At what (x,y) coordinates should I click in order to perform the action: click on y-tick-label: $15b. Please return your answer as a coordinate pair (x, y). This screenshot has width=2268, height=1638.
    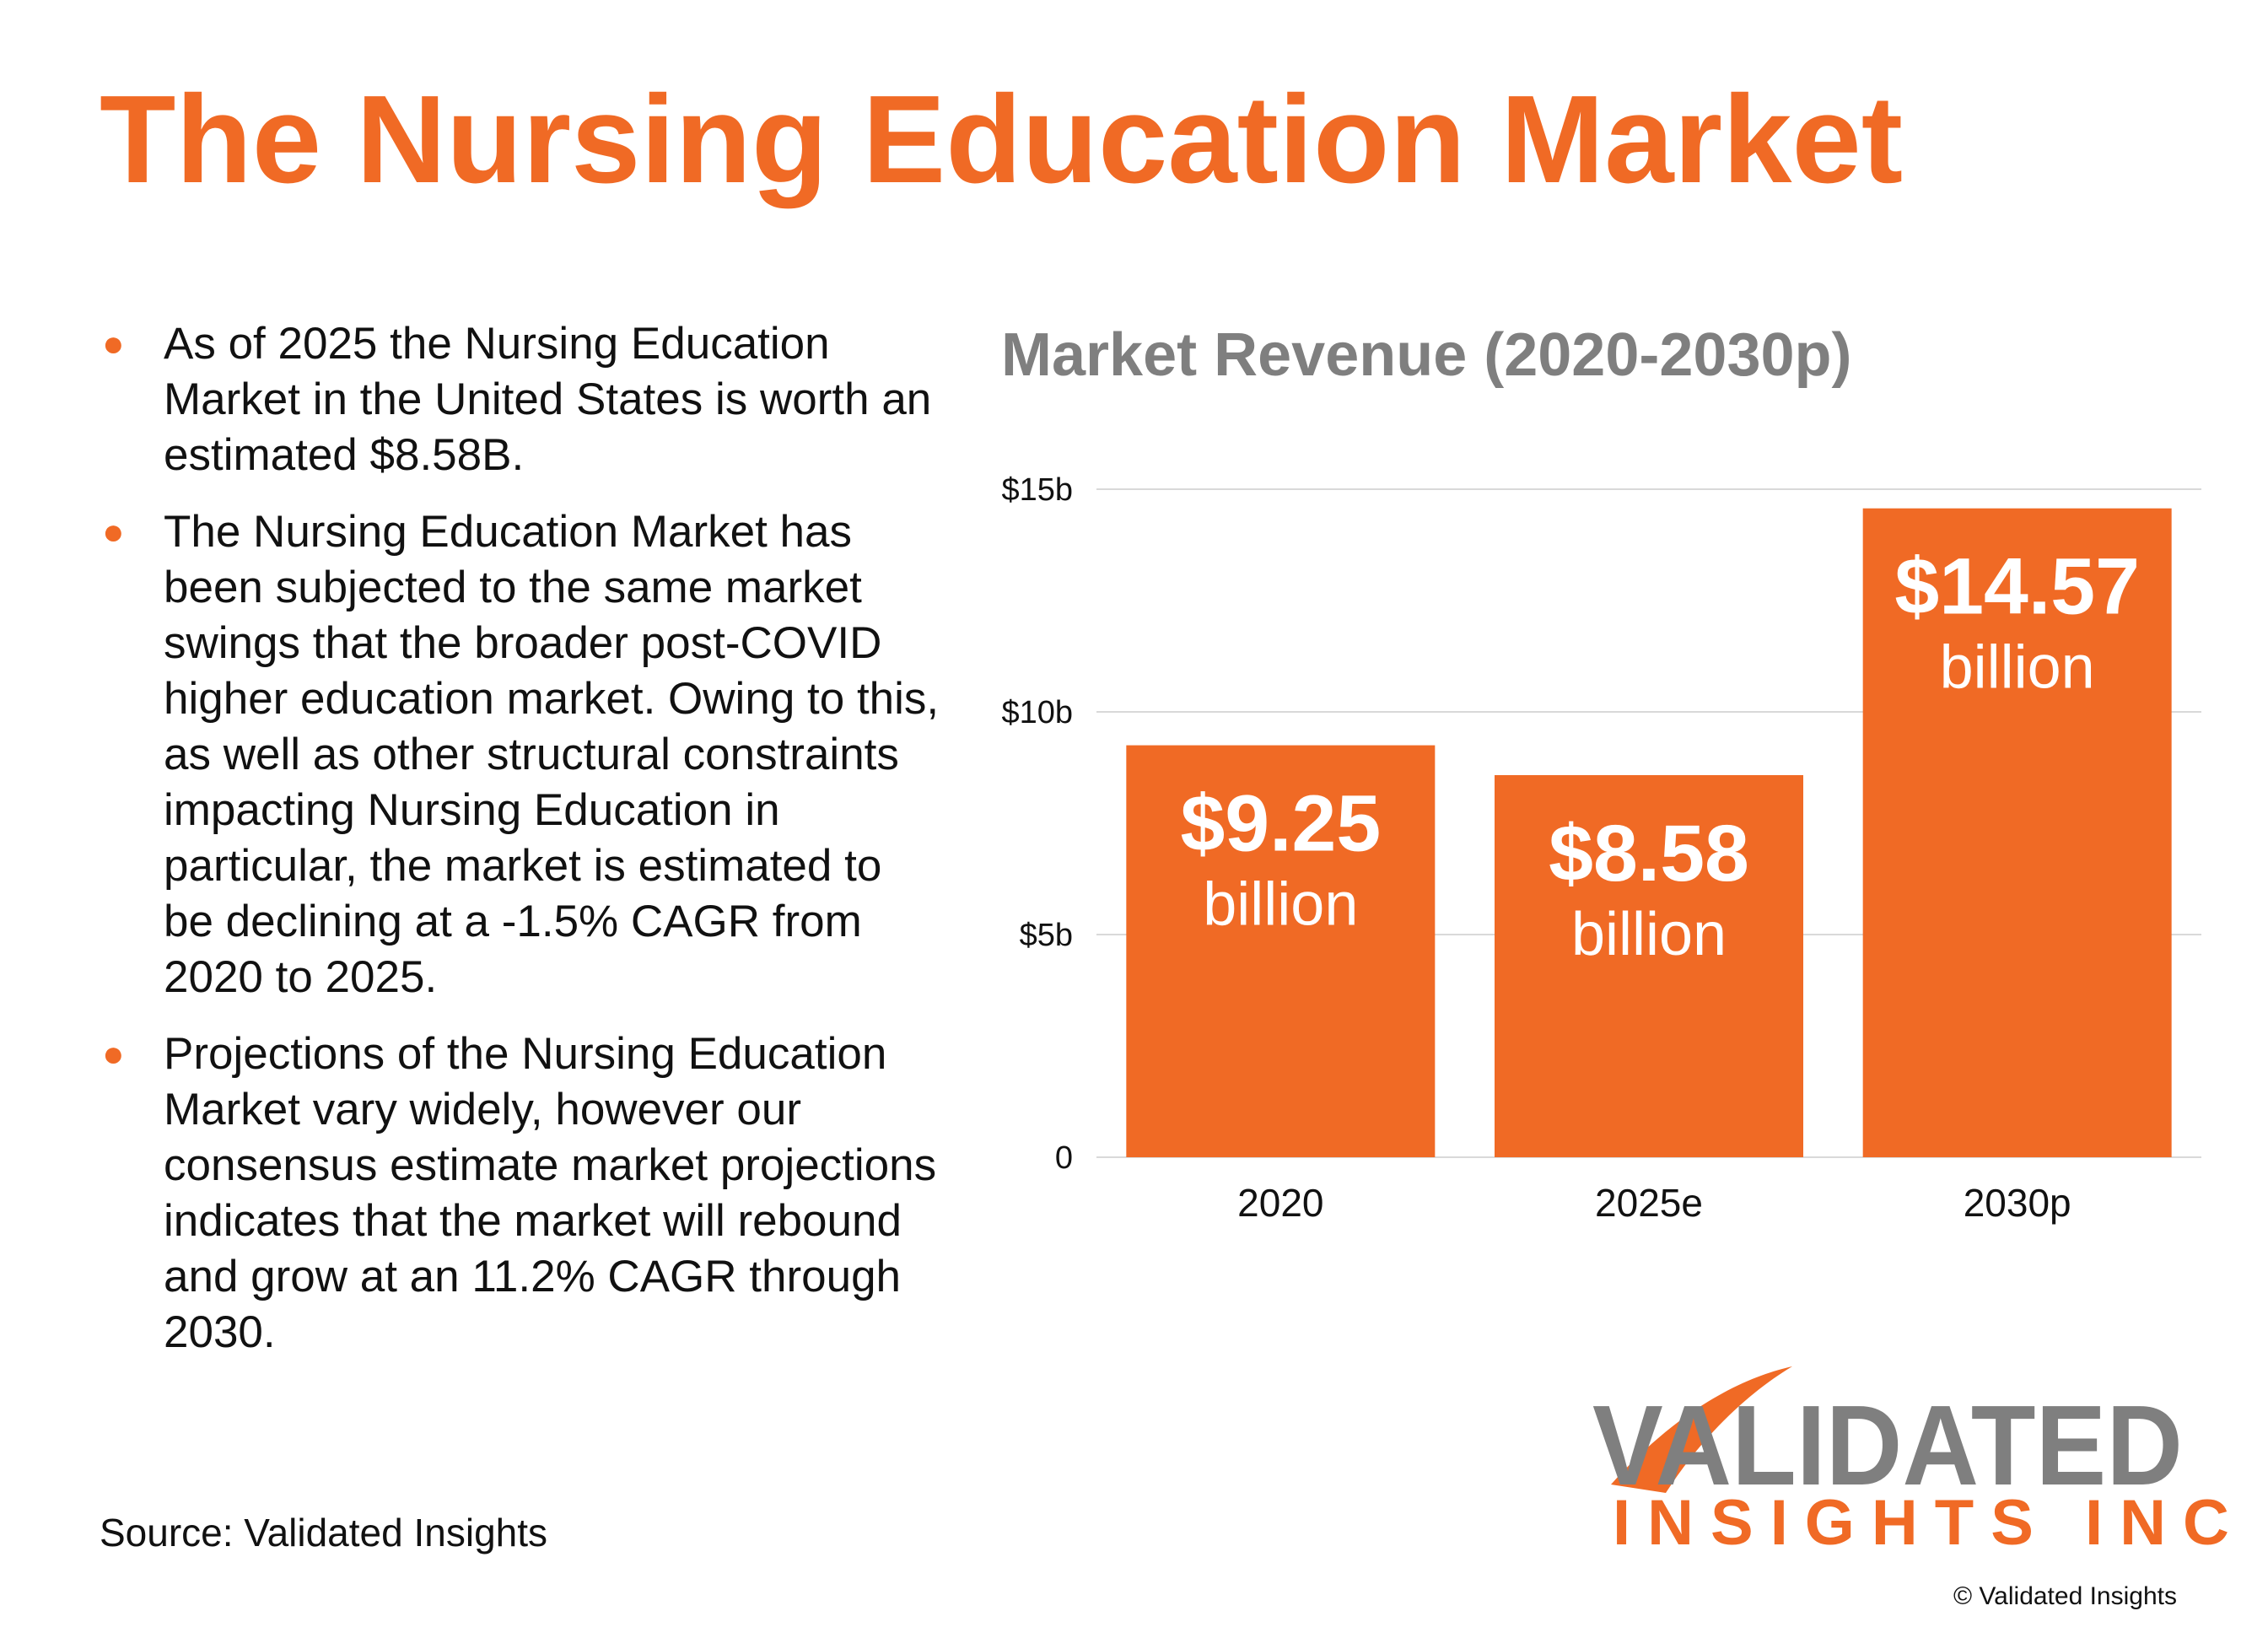
    Looking at the image, I should click on (1037, 490).